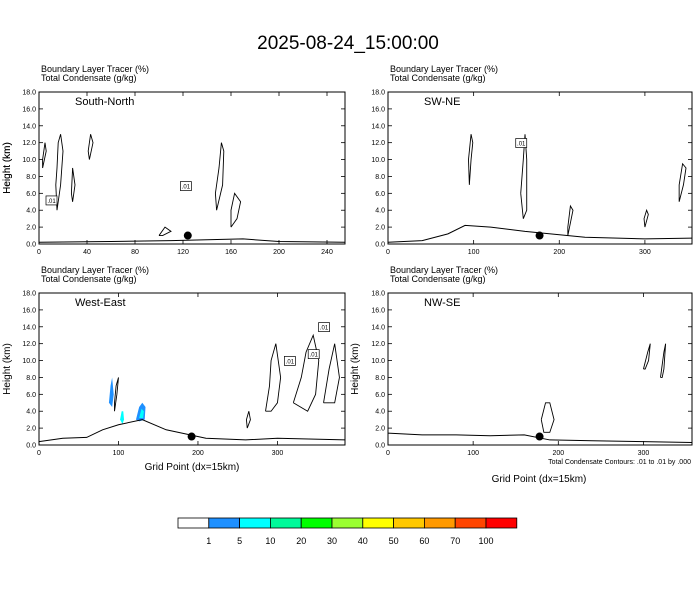 Image resolution: width=696 pixels, height=612 pixels. I want to click on x-tick-label: 80, so click(135, 252).